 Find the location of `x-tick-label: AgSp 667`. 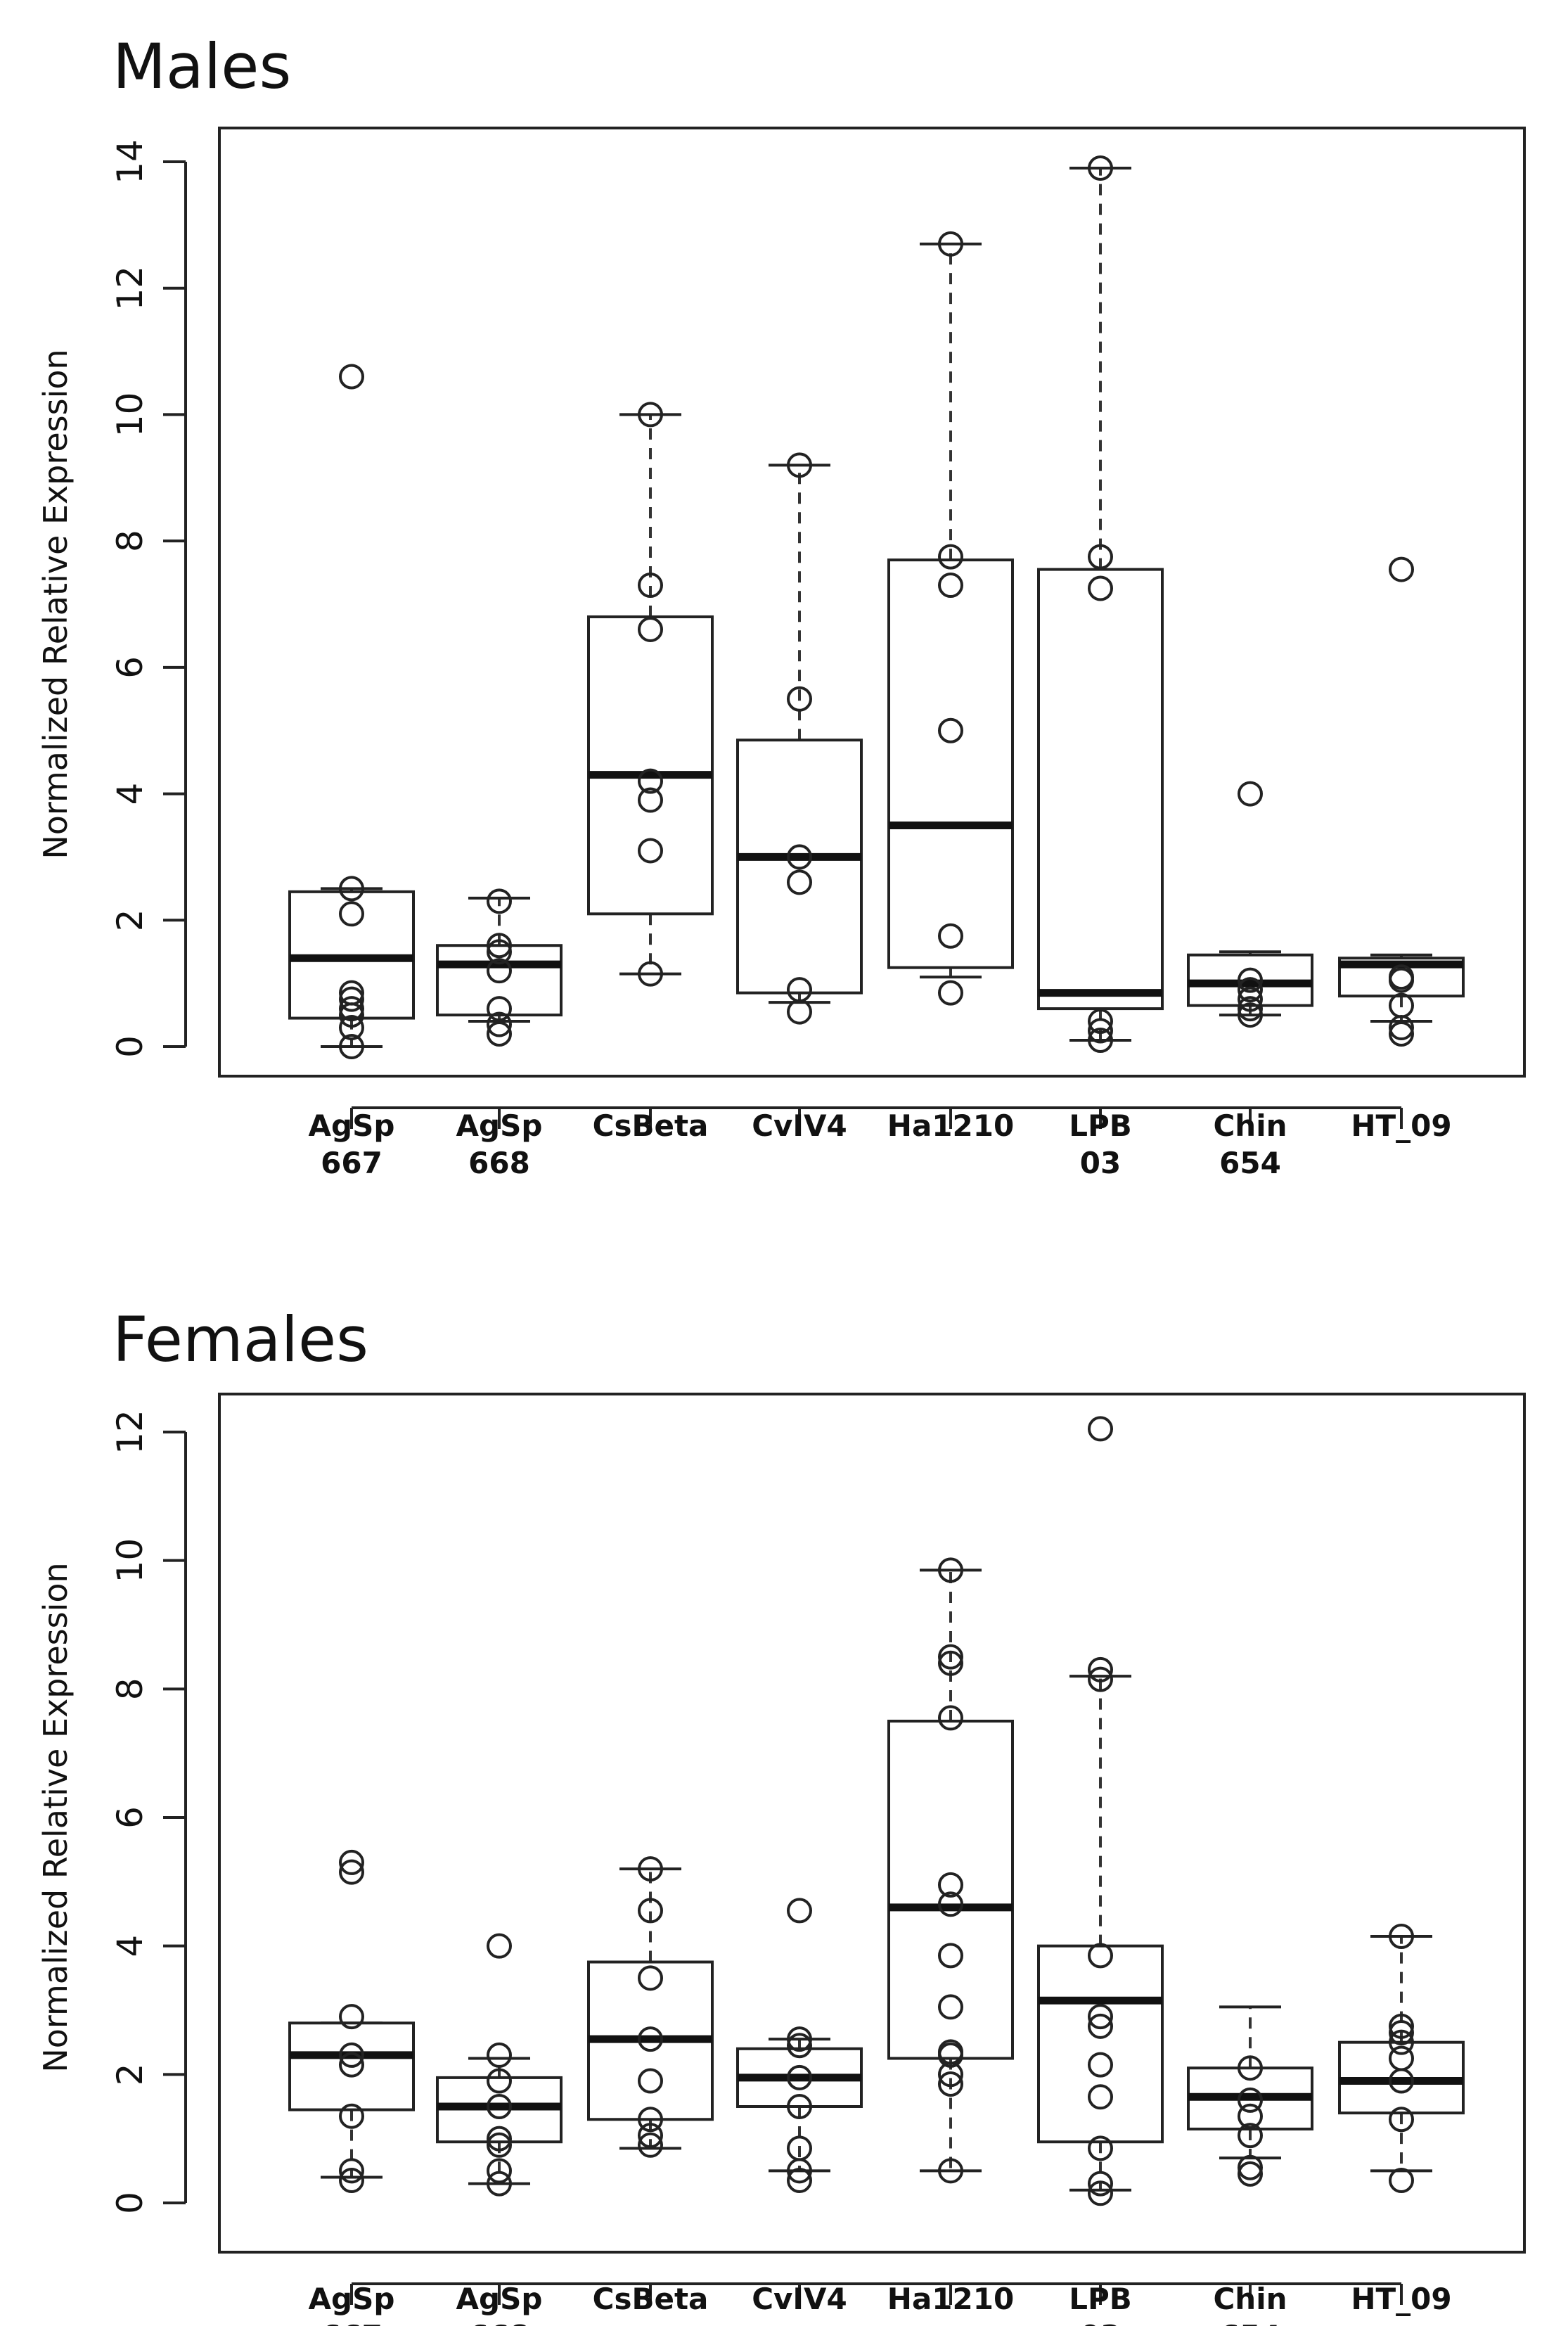

x-tick-label: AgSp 667 is located at coordinates (352, 2304).